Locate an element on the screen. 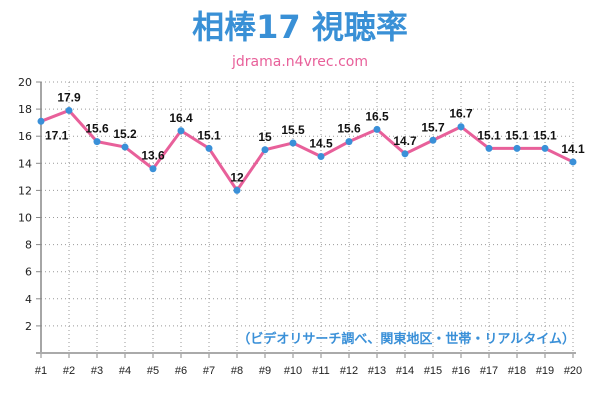  data-label: 16.5 is located at coordinates (377, 116).